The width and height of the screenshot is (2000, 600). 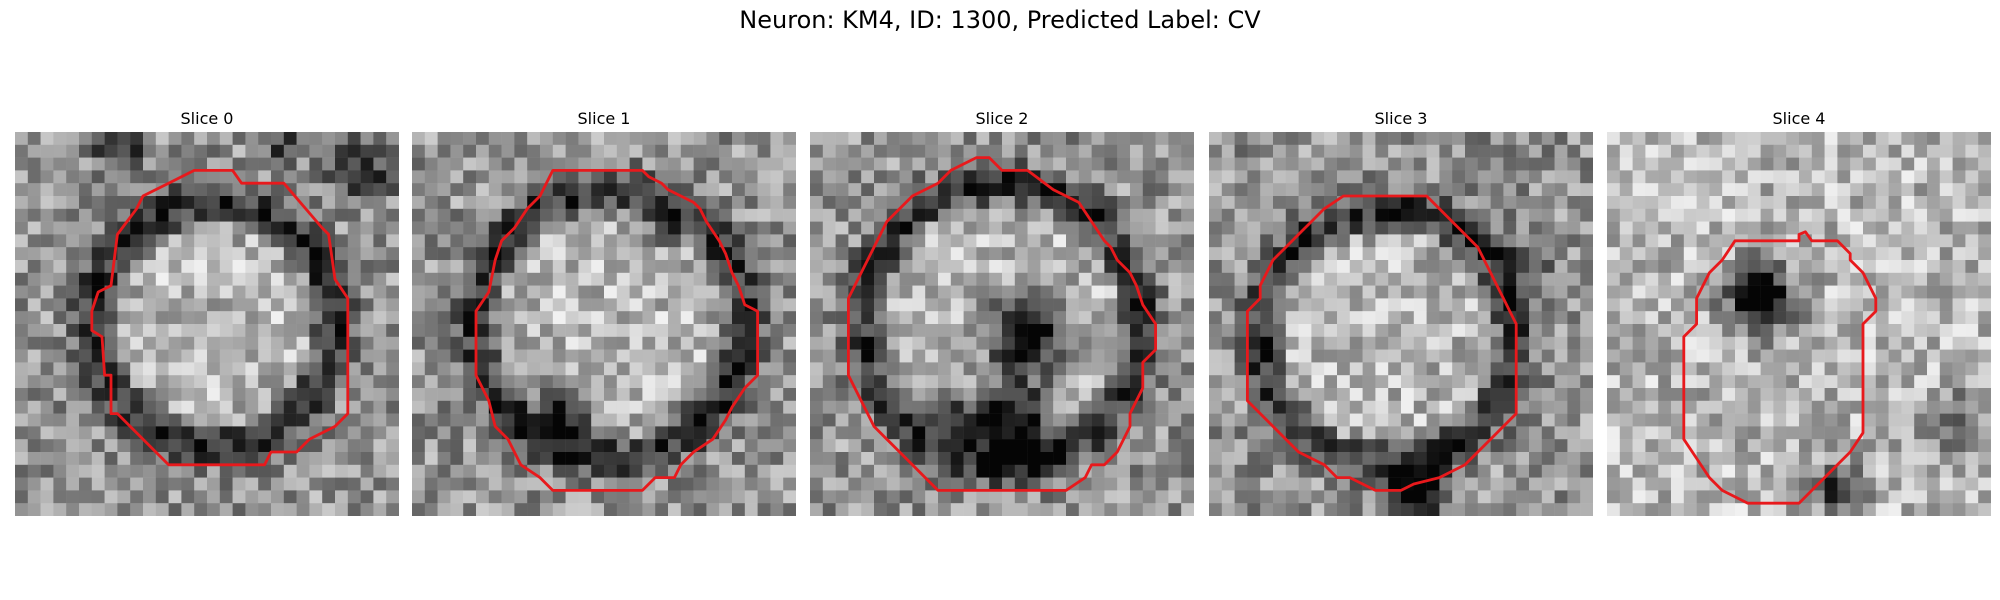 I want to click on slice-title-3: Slice 3, so click(x=1401, y=118).